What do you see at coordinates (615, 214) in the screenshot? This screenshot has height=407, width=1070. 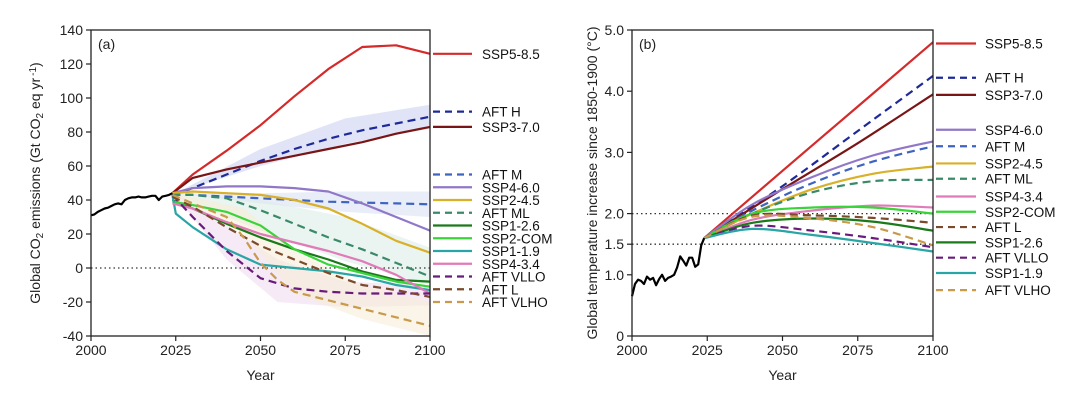 I see `y-tick-label: 2.0` at bounding box center [615, 214].